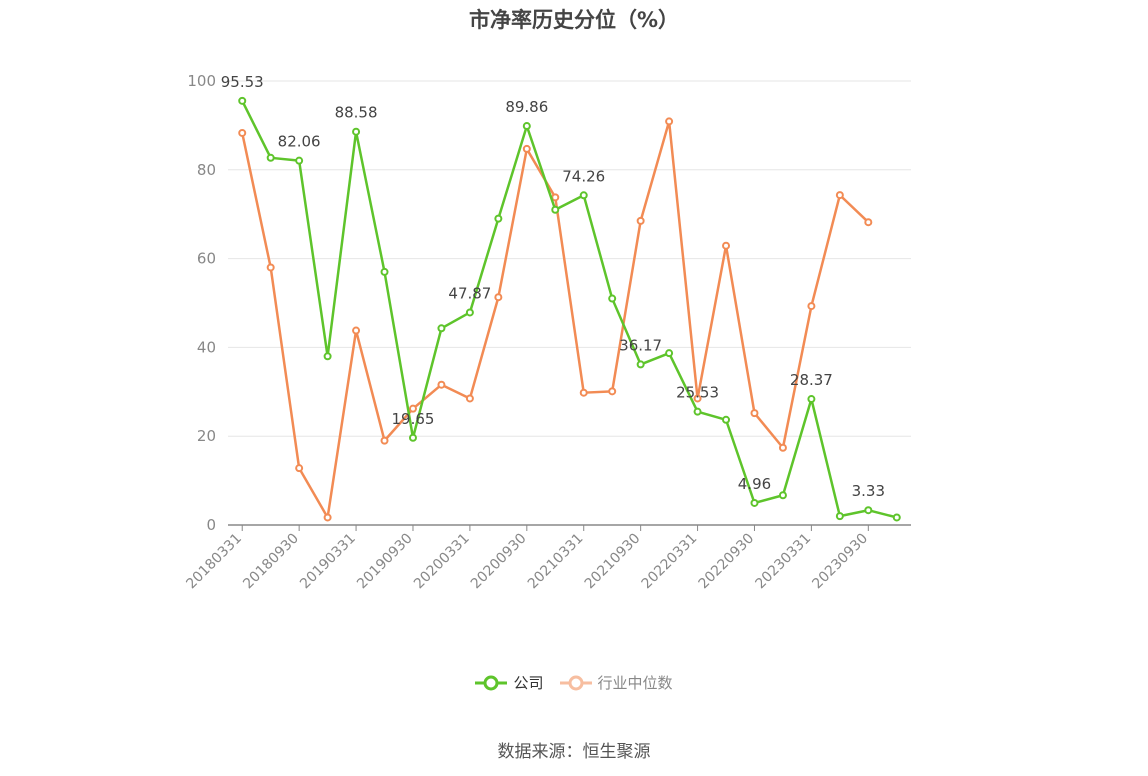 This screenshot has height=776, width=1148. I want to click on data-label: 95.53, so click(242, 82).